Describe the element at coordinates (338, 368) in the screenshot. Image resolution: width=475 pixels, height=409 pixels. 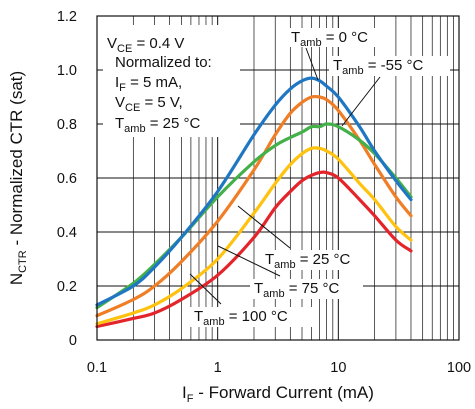
I see `x-tick-label: 10` at that location.